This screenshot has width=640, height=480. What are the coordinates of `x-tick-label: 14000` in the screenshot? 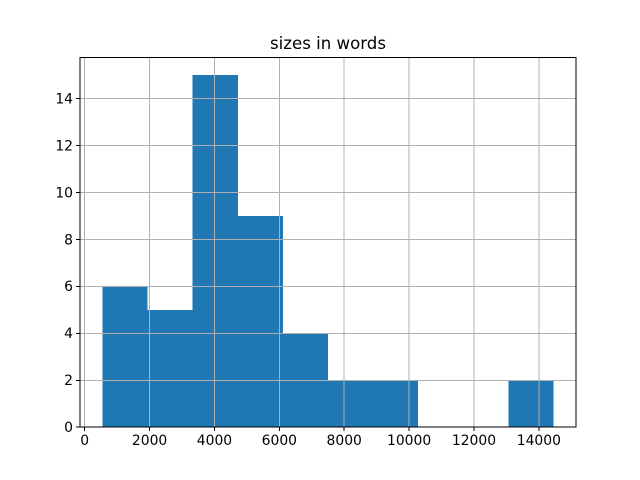 It's located at (539, 441).